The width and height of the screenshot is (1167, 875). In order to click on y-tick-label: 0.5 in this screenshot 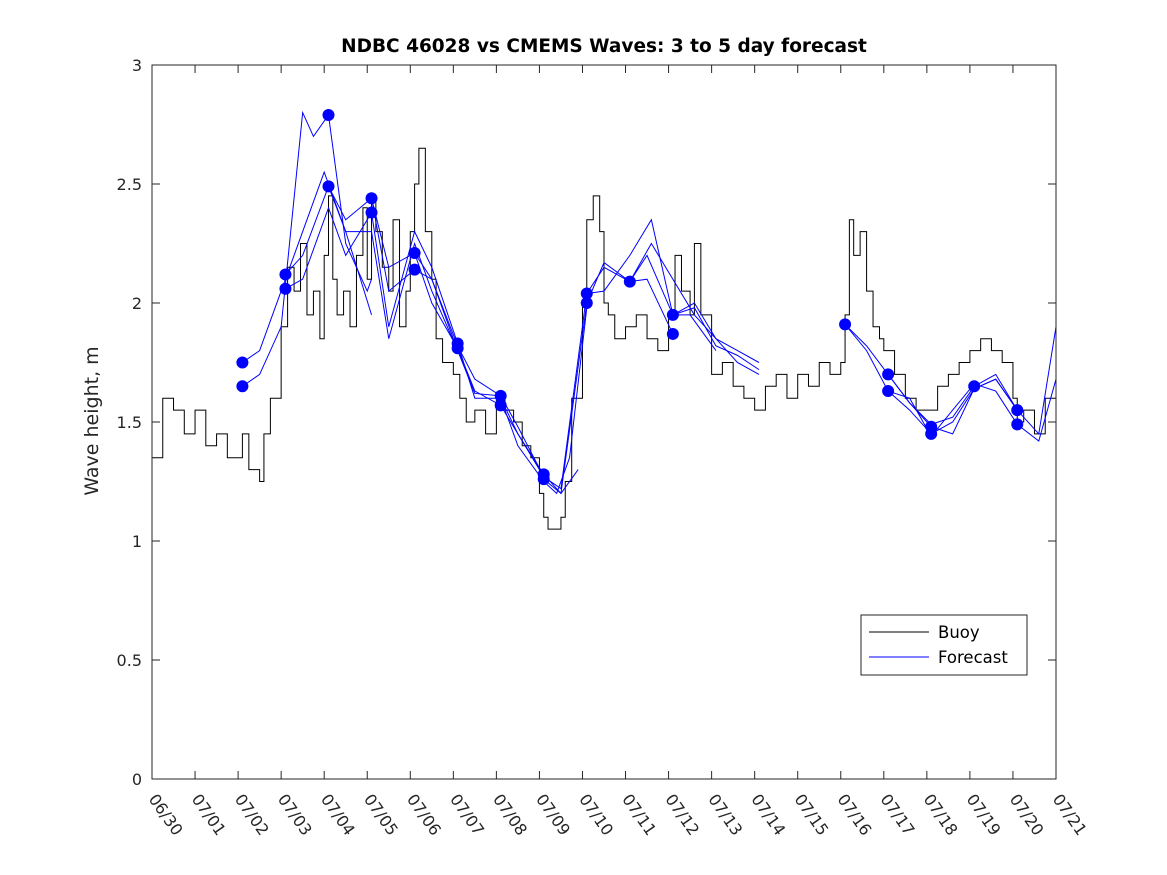, I will do `click(129, 660)`.